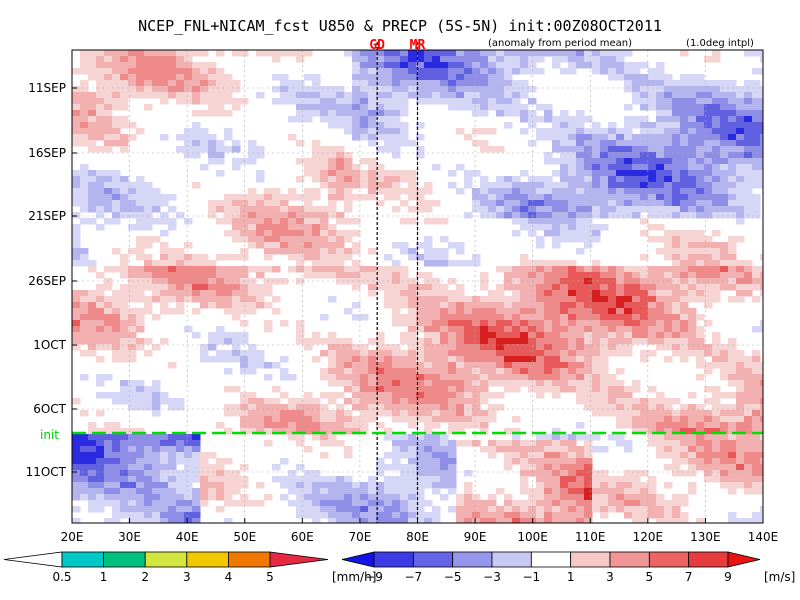 This screenshot has height=600, width=800. I want to click on precip-colorbar: 0.5 1 2 3 4 5 [mm/h], so click(189, 567).